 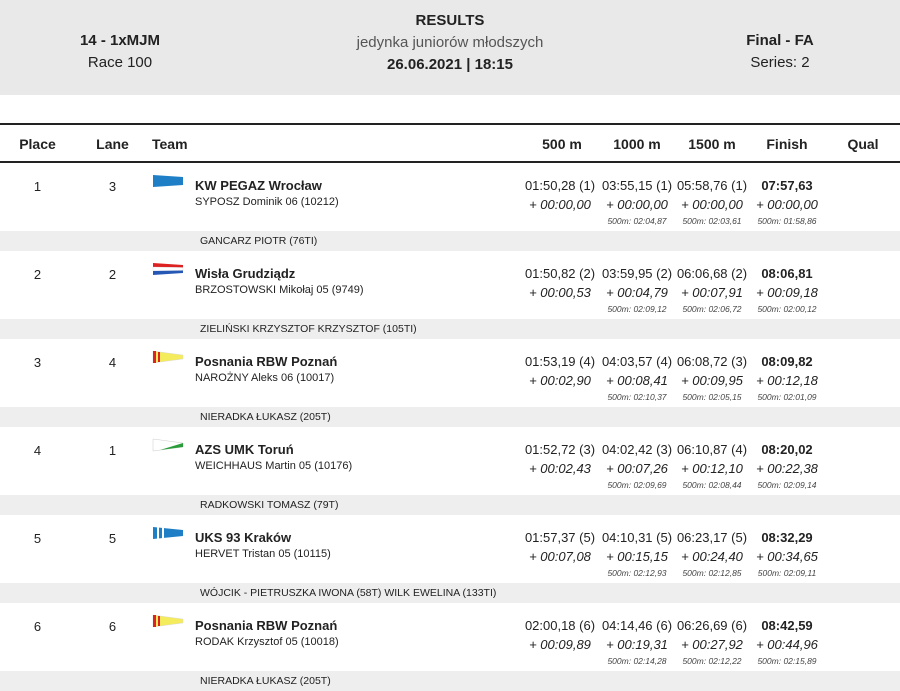 What do you see at coordinates (560, 185) in the screenshot?
I see `split-500-time: 01:50,28 (1)` at bounding box center [560, 185].